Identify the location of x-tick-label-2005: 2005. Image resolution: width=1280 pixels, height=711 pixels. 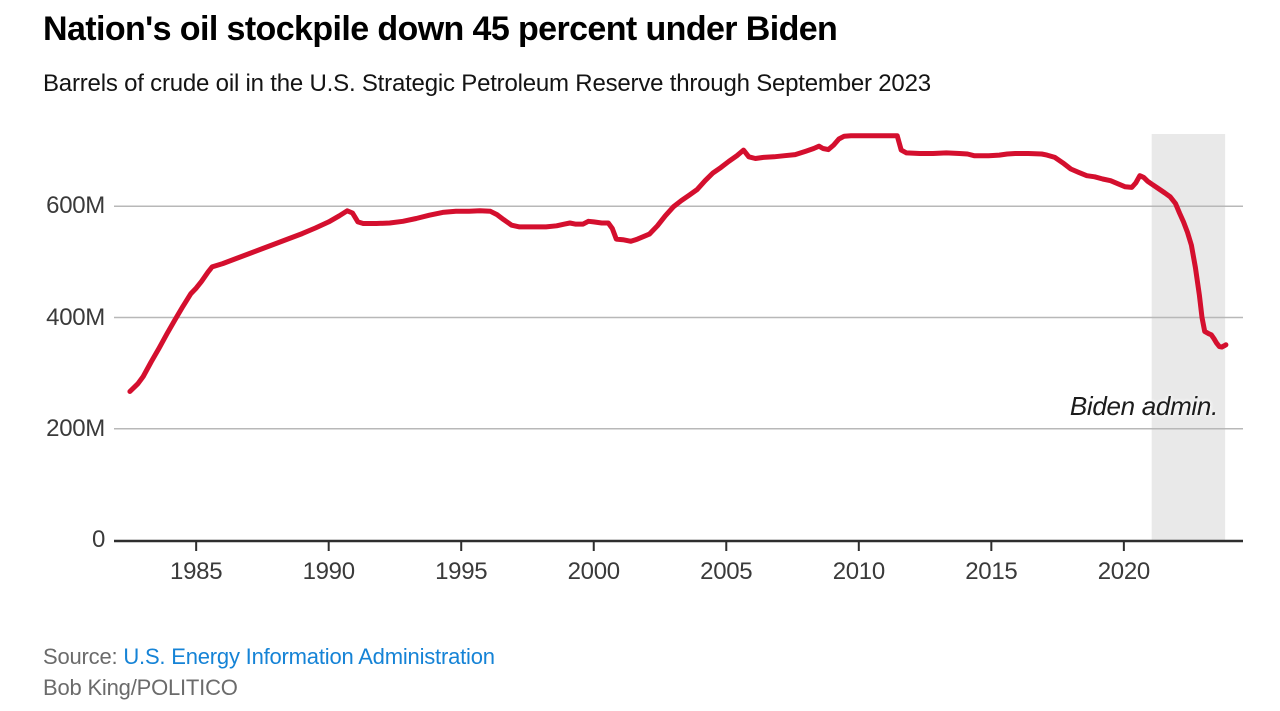
(726, 571).